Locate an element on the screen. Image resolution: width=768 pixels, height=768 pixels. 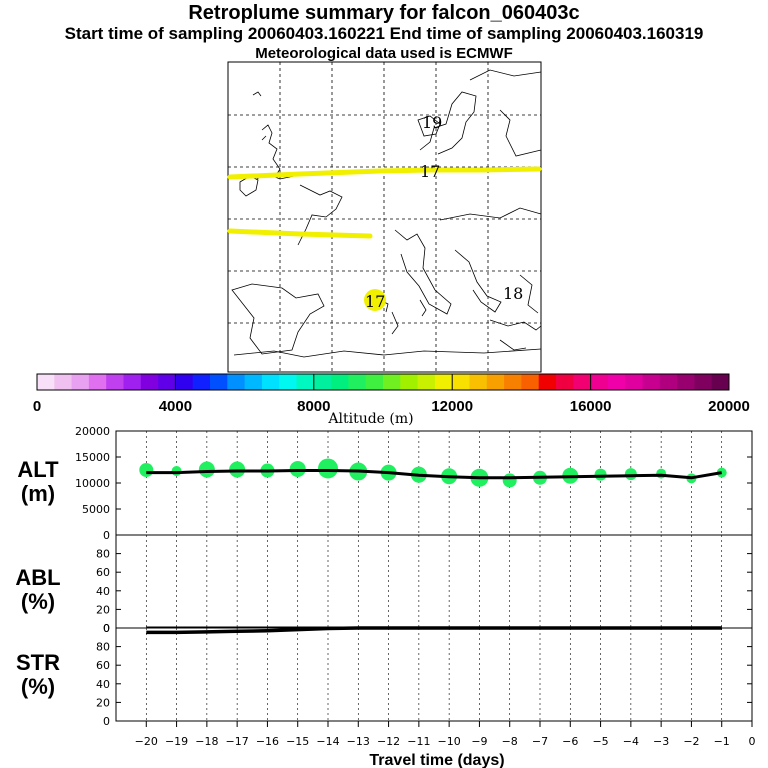
colorbar-tick-label: 12000 is located at coordinates (452, 406).